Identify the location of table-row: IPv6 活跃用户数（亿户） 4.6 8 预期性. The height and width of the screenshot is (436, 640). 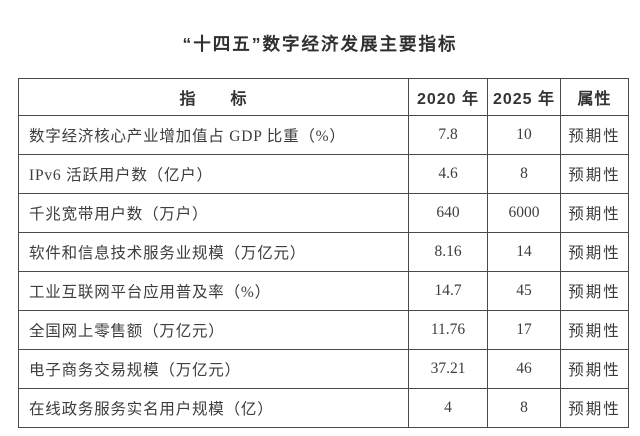
(323, 174).